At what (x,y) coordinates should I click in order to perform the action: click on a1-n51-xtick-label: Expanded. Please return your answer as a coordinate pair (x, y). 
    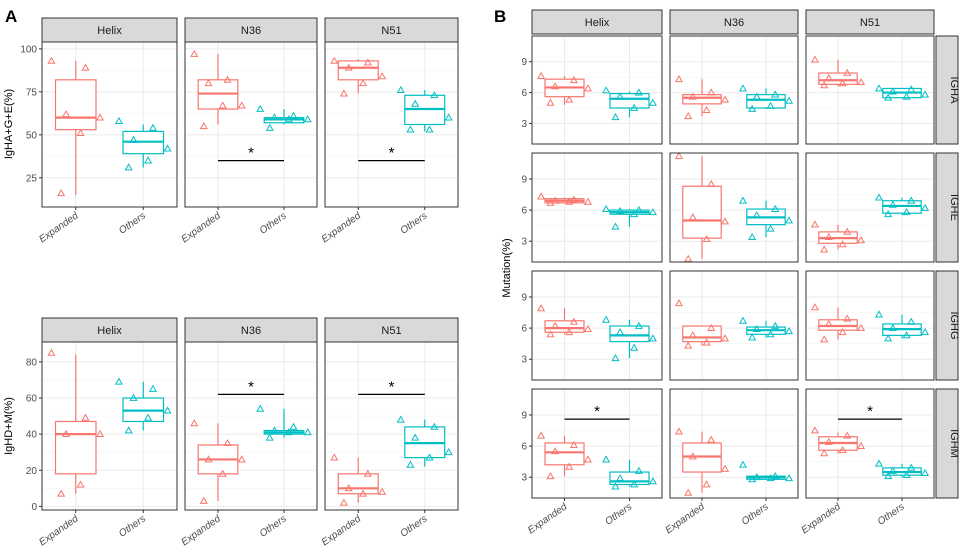
    Looking at the image, I should click on (342, 530).